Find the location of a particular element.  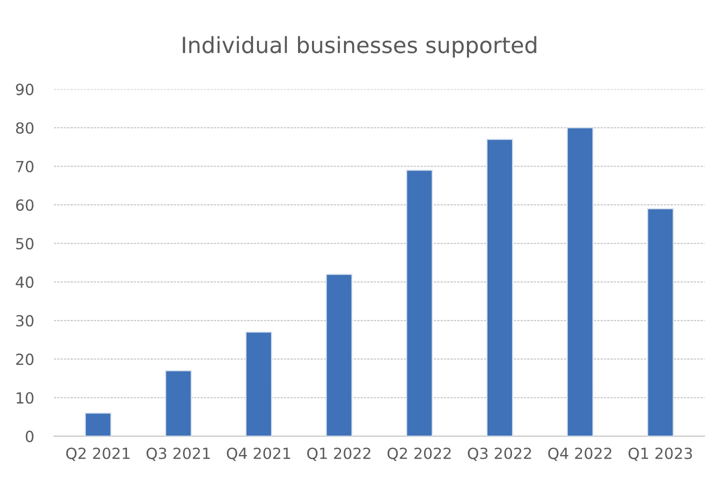

y-tick-label: 80 is located at coordinates (25, 128).